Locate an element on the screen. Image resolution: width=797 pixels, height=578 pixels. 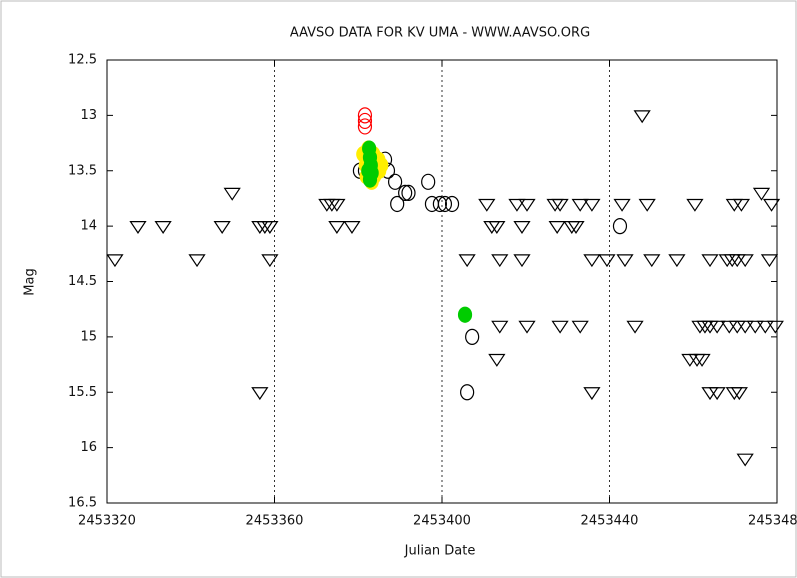
y-tick-label: 14.5 is located at coordinates (82, 281).